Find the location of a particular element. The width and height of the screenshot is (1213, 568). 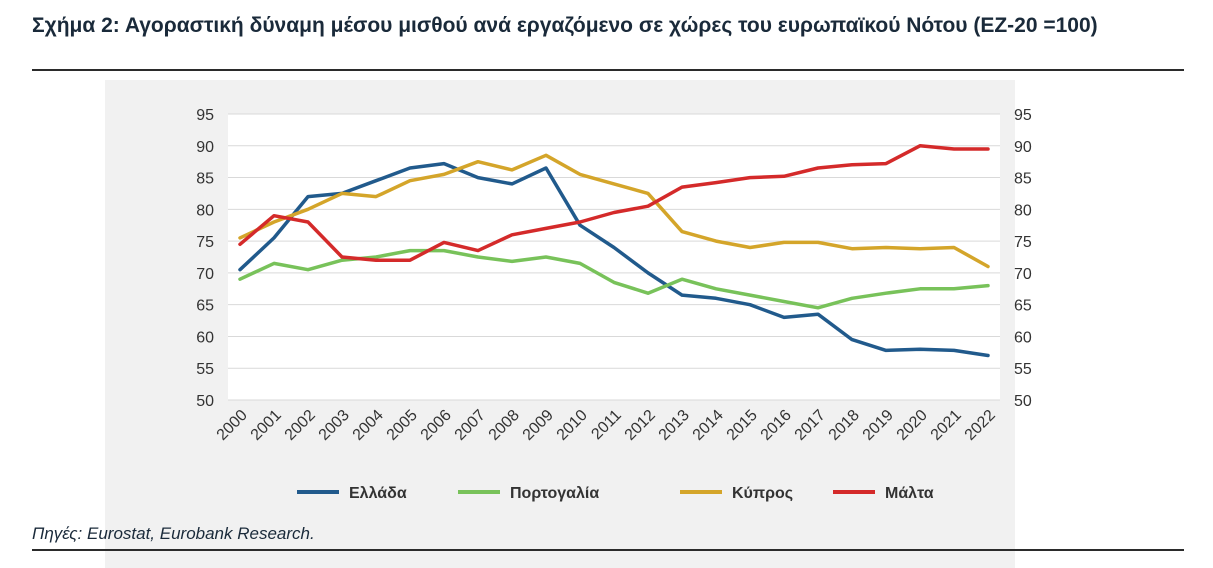

x-tick-label: 2010 is located at coordinates (572, 425).